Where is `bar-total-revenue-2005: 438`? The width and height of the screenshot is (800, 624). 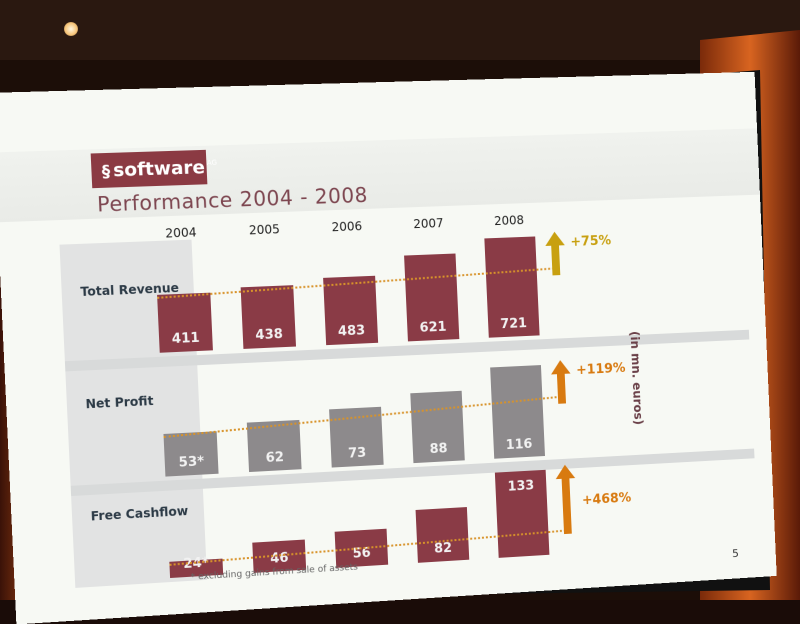
bar-total-revenue-2005: 438 is located at coordinates (268, 317).